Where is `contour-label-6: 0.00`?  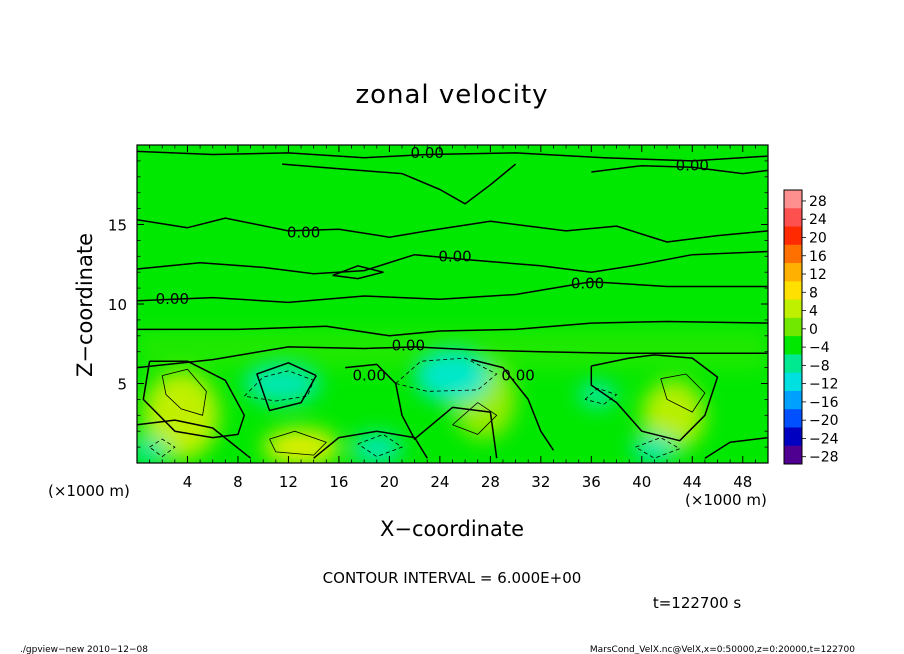
contour-label-6: 0.00 is located at coordinates (408, 345).